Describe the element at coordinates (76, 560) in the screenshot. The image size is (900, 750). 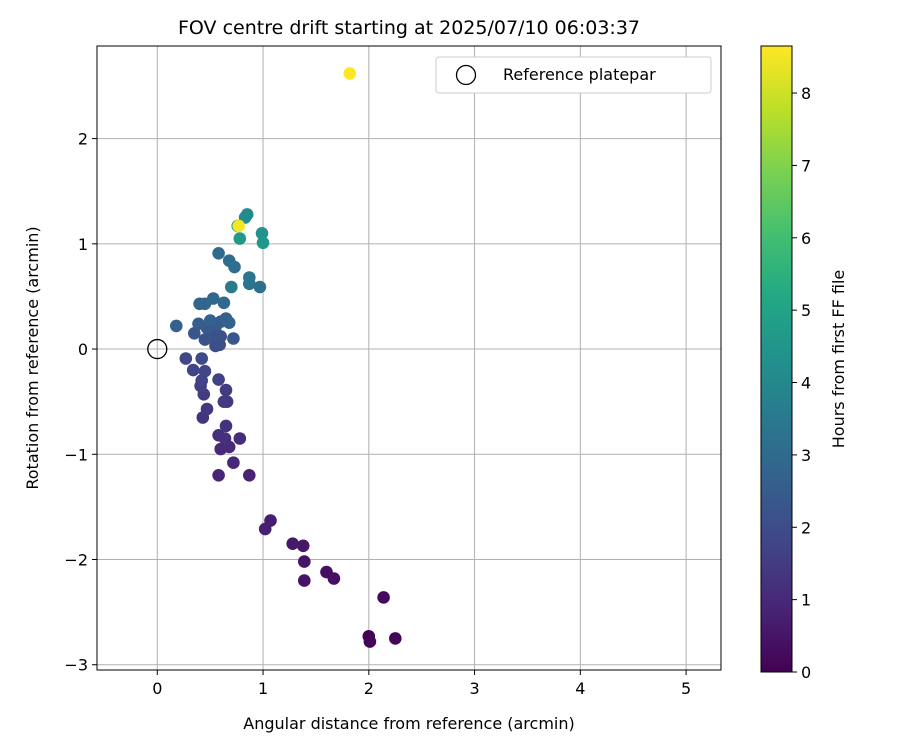
I see `y-tick-label: −2` at that location.